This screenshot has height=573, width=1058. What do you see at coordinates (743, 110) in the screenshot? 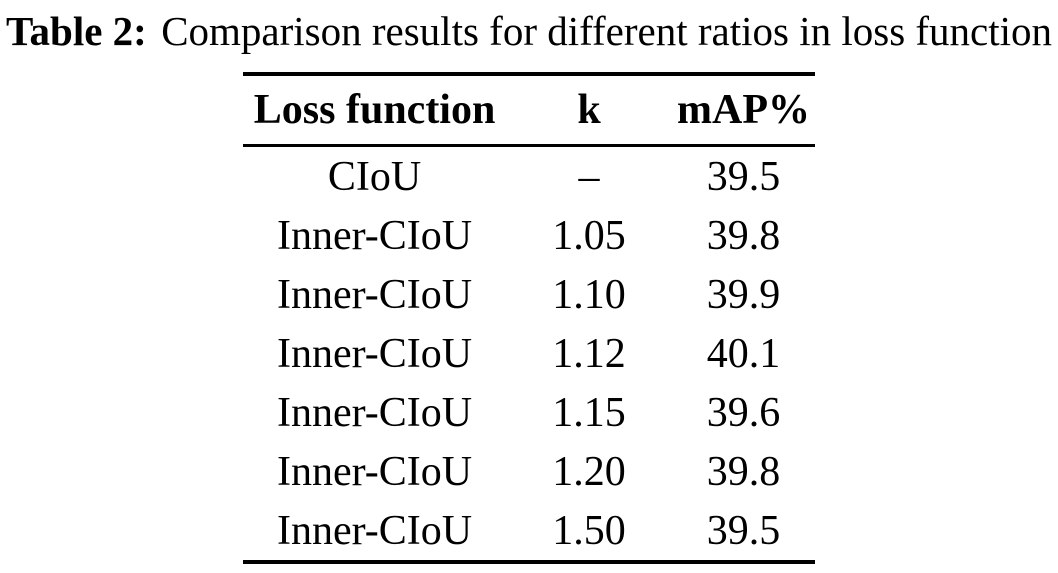
I see `column-header-map: mAP%` at bounding box center [743, 110].